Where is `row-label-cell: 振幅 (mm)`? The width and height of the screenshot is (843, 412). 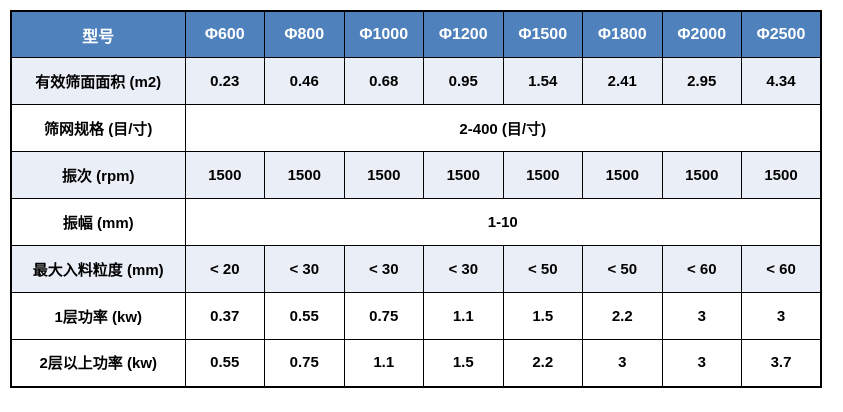 row-label-cell: 振幅 (mm) is located at coordinates (98, 222).